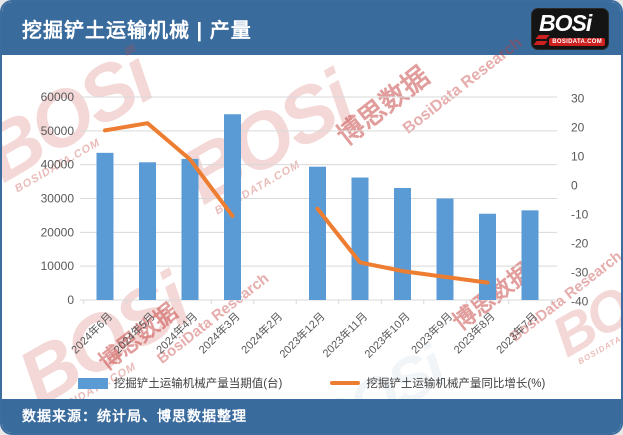  What do you see at coordinates (137, 31) in the screenshot?
I see `page-title: 挖掘铲土运输机械 | 产量` at bounding box center [137, 31].